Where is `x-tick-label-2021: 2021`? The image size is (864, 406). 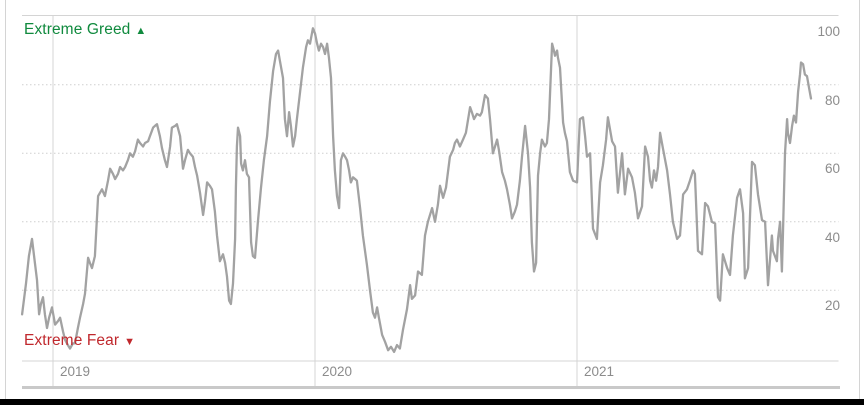 x-tick-label-2021: 2021 is located at coordinates (599, 371).